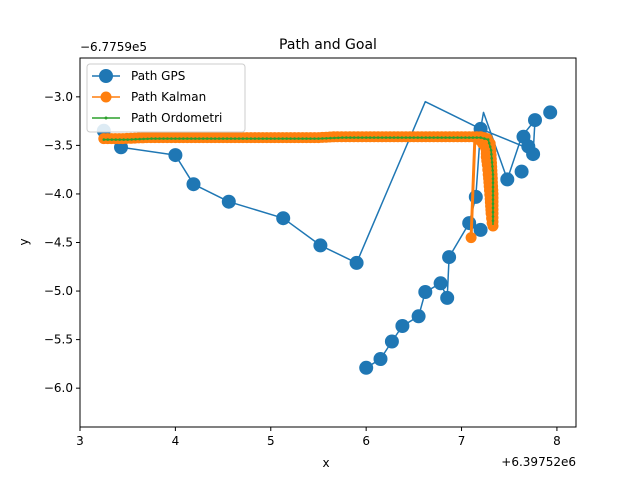 The width and height of the screenshot is (640, 480). What do you see at coordinates (106, 97) in the screenshot?
I see `legend-marker-kalman` at bounding box center [106, 97].